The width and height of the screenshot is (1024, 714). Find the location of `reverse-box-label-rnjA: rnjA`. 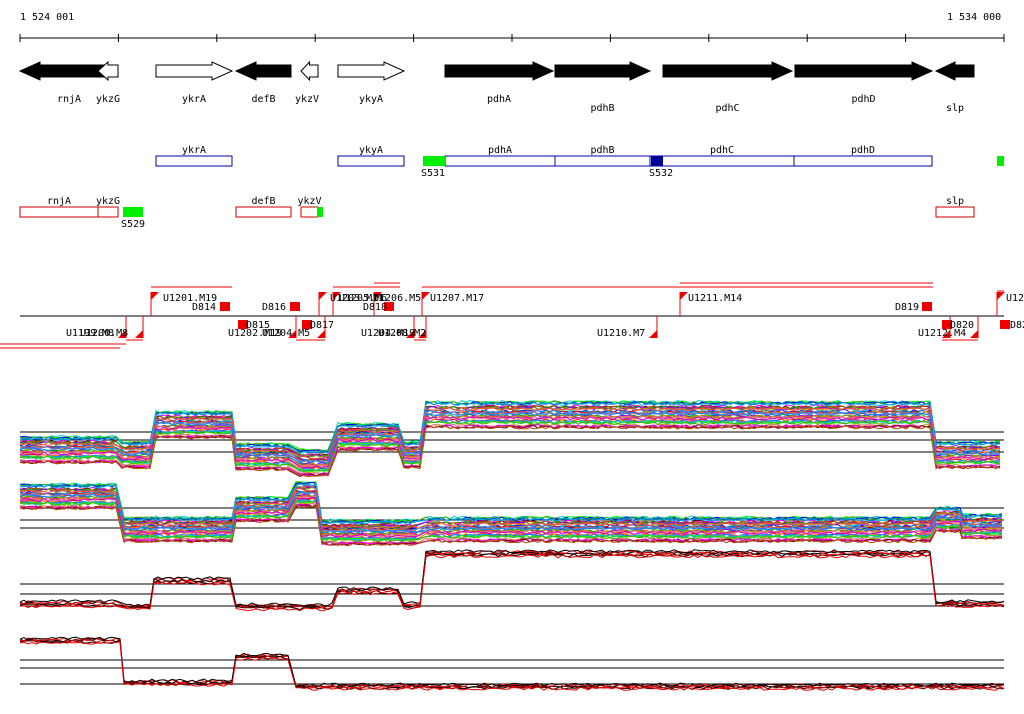

reverse-box-label-rnjA: rnjA is located at coordinates (59, 201).